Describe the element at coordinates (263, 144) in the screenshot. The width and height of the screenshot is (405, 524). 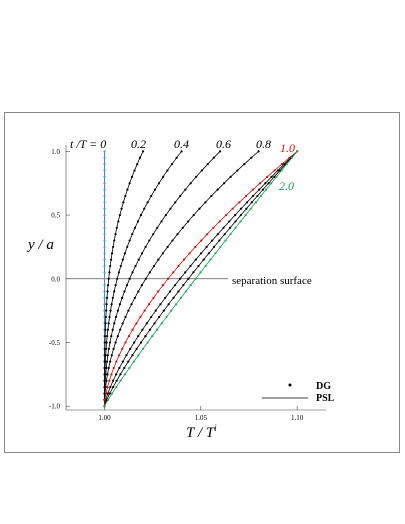
I see `time-label-0.8: 0.8` at that location.